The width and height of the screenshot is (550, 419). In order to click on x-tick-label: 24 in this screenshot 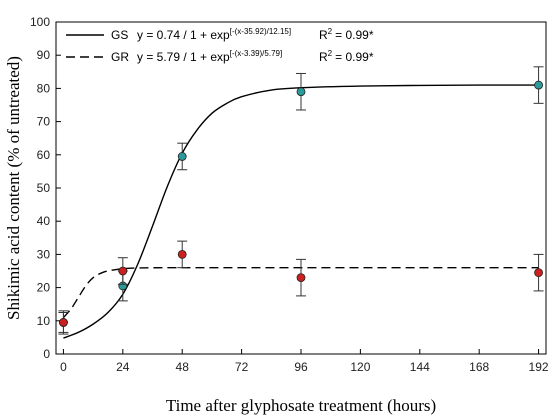, I will do `click(123, 367)`.